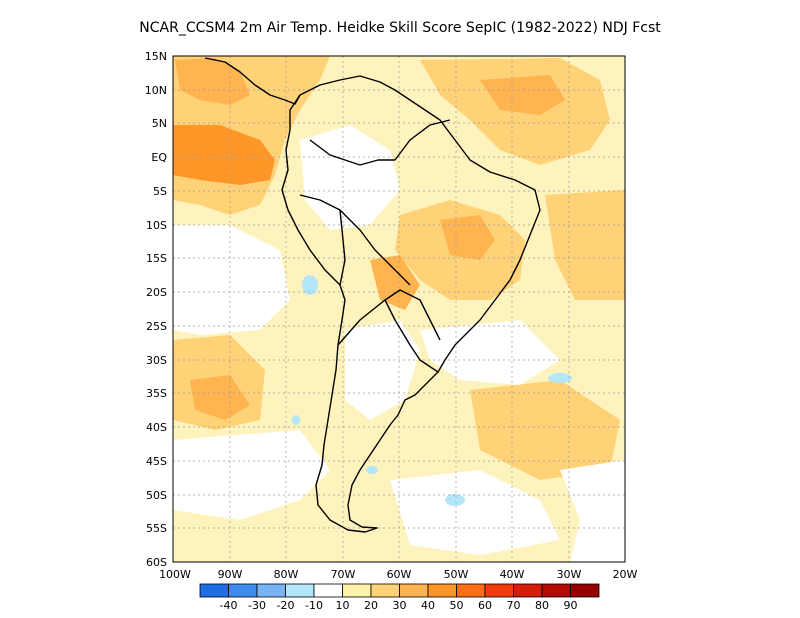 The height and width of the screenshot is (618, 800). Describe the element at coordinates (286, 574) in the screenshot. I see `lon-label: 80W` at that location.